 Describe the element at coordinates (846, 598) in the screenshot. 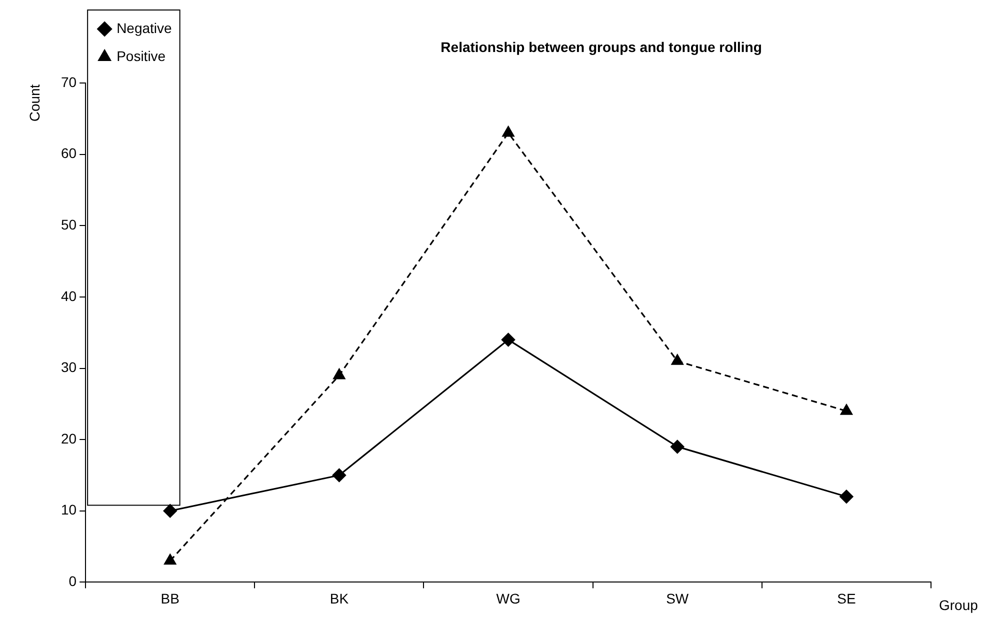

I see `x-tick-label: SE` at that location.